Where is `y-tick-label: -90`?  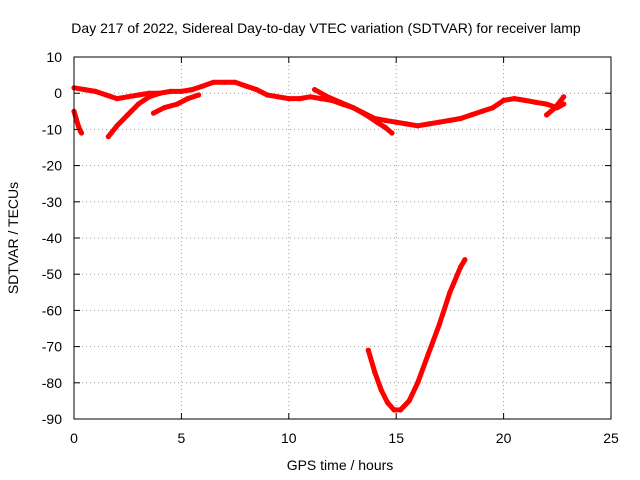
y-tick-label: -90 is located at coordinates (52, 419).